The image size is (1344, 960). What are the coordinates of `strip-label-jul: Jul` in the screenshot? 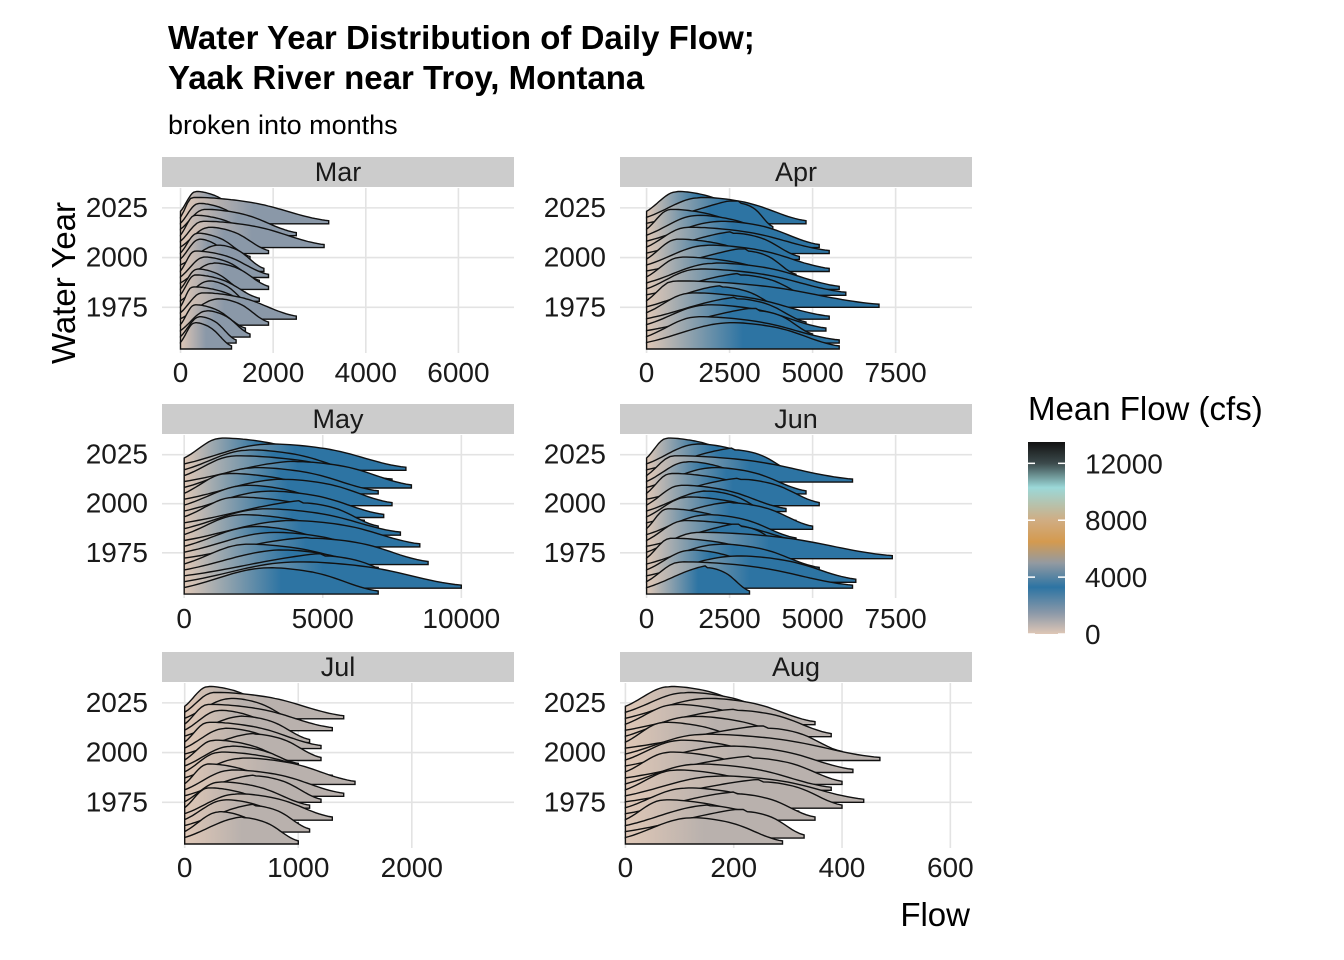 It's located at (338, 667).